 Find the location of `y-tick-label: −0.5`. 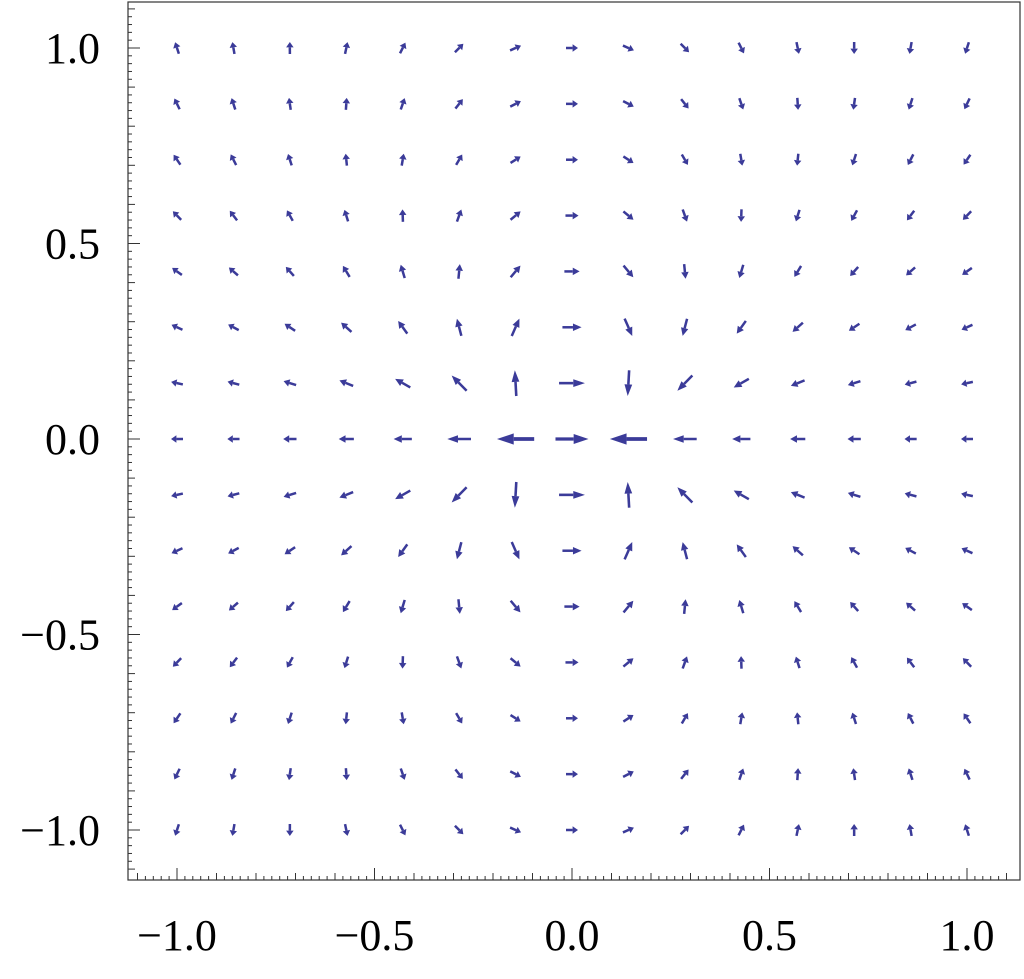

y-tick-label: −0.5 is located at coordinates (60, 635).